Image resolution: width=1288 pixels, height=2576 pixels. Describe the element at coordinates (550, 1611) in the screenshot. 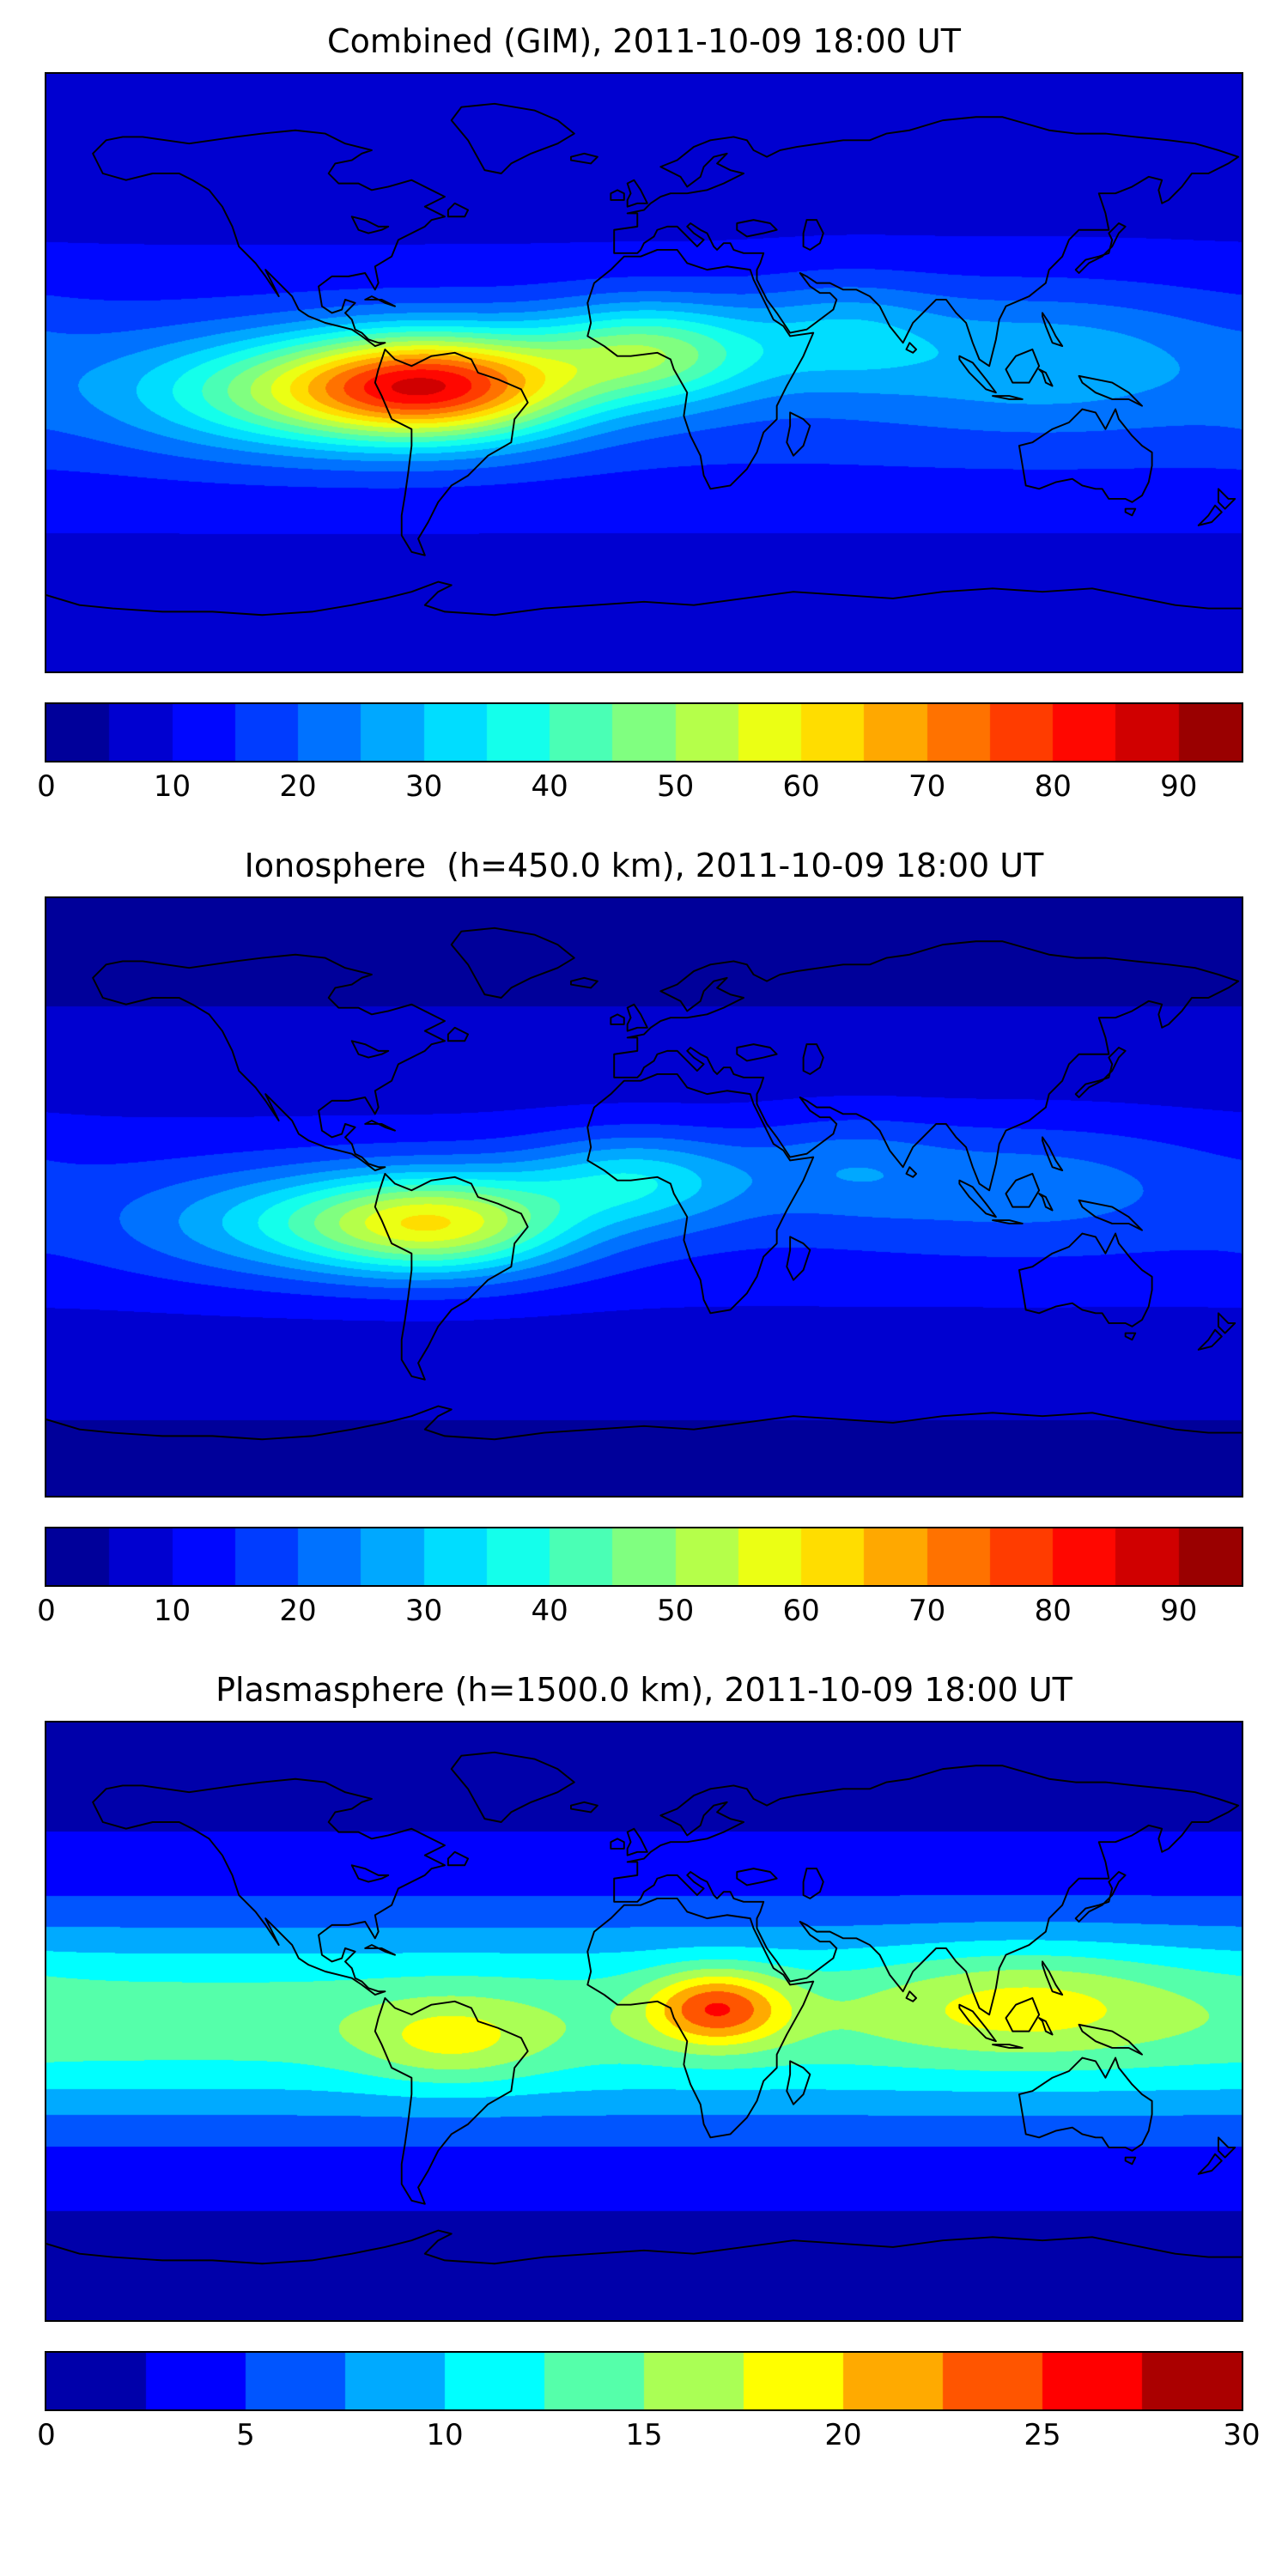

I see `colorbar-tick-label: 40` at that location.